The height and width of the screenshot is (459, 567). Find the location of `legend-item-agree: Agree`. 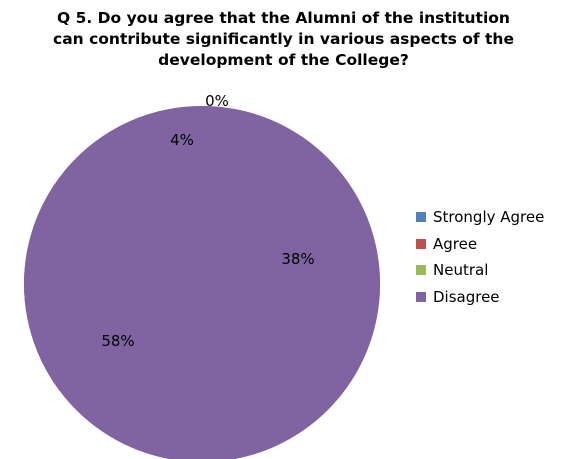

legend-item-agree: Agree is located at coordinates (480, 244).